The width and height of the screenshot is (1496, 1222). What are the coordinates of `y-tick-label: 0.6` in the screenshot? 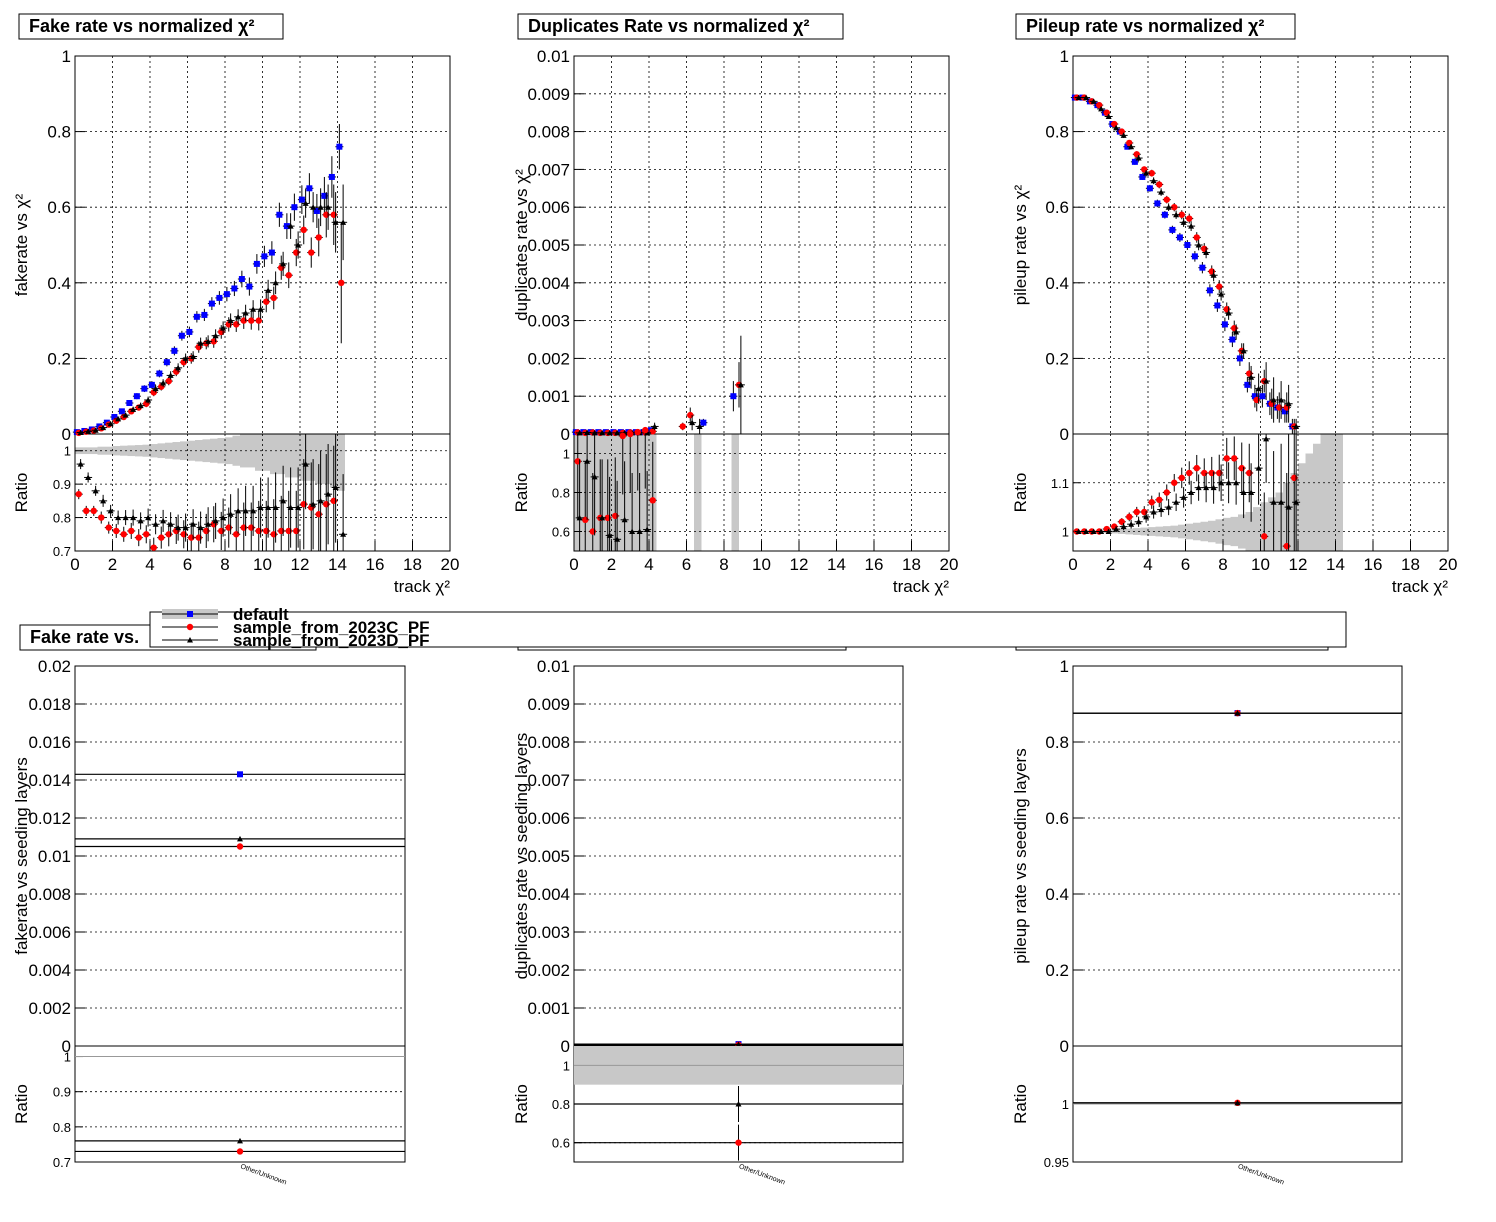 It's located at (59, 207).